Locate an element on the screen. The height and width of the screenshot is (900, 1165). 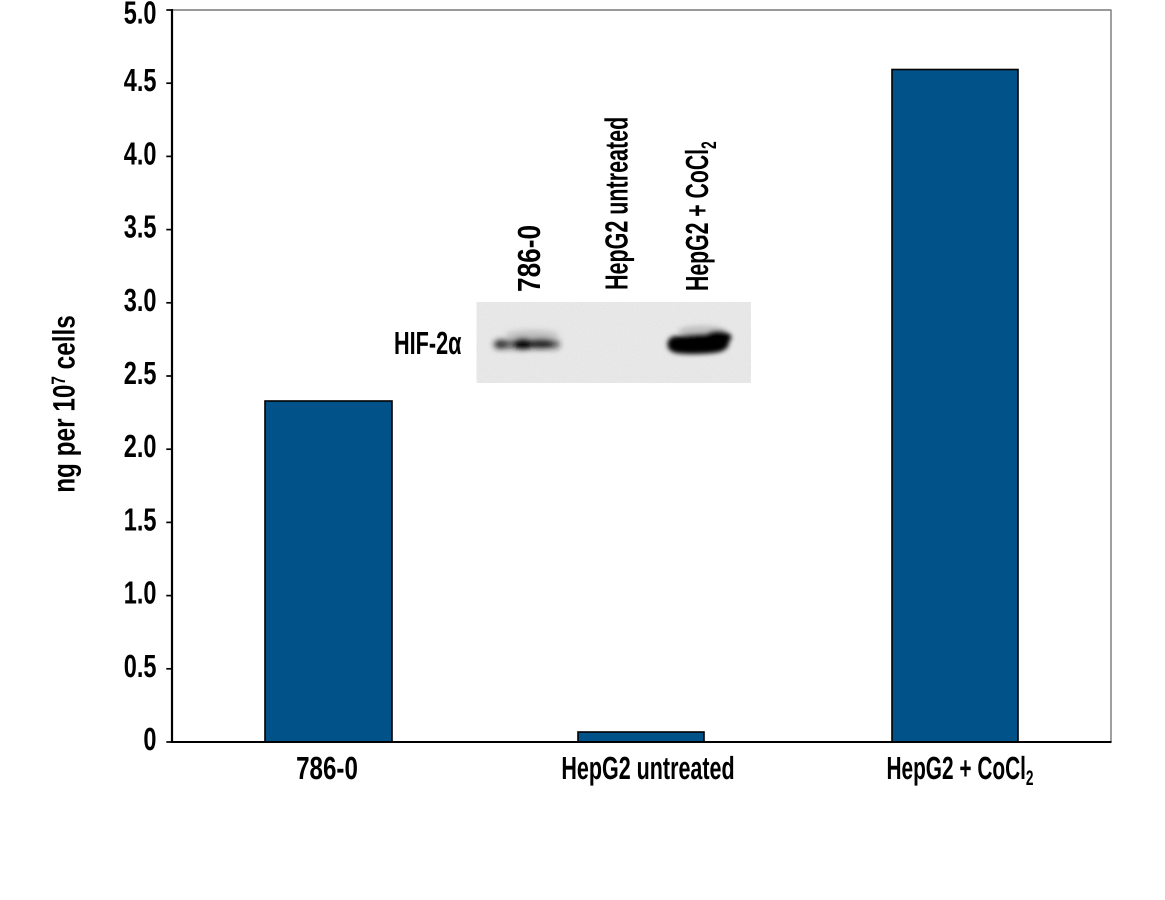
svg-text: 1.0 is located at coordinates (140, 593).